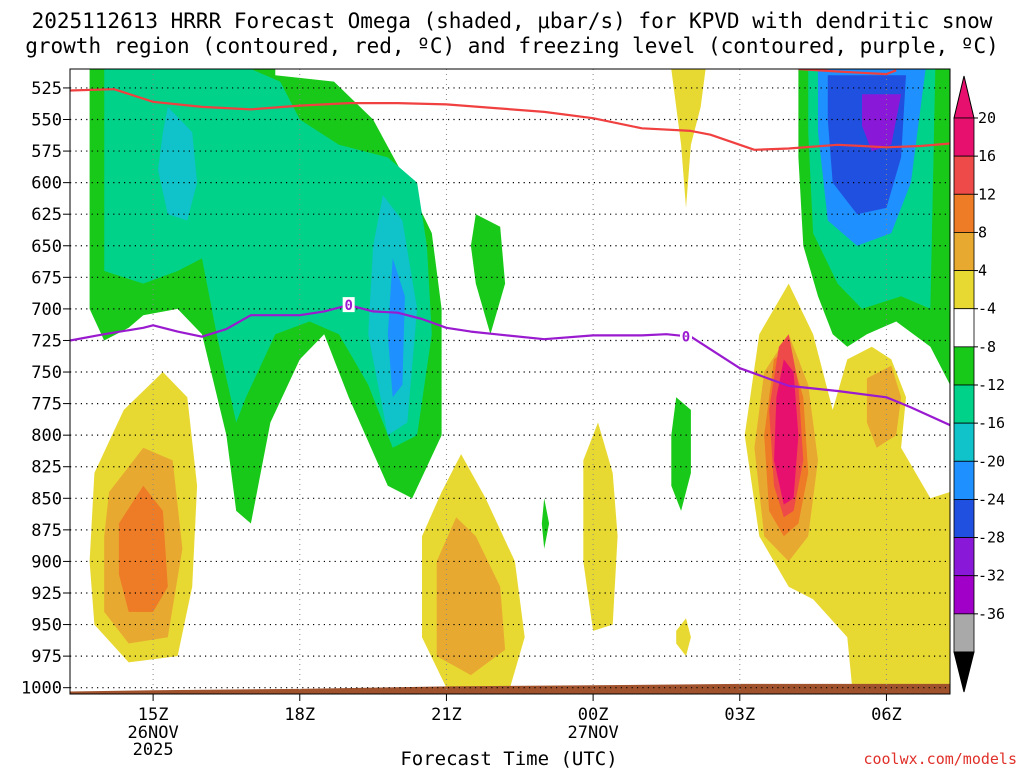 This screenshot has width=1024, height=768. I want to click on freezing-level-label-0: 0, so click(348, 306).